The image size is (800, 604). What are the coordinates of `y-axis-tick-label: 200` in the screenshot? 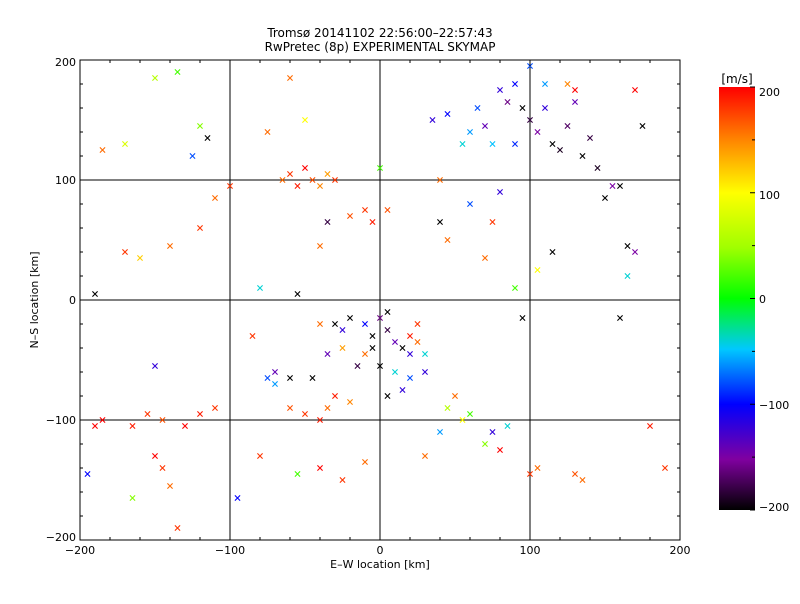 It's located at (65, 62).